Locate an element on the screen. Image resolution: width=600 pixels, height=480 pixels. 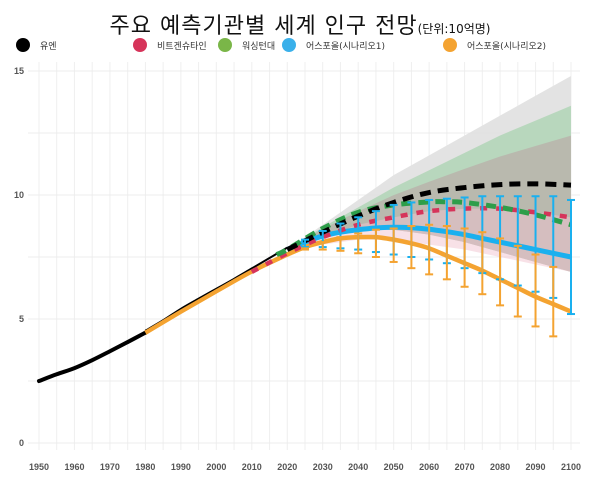
x-tick-label: 2000 is located at coordinates (216, 467).